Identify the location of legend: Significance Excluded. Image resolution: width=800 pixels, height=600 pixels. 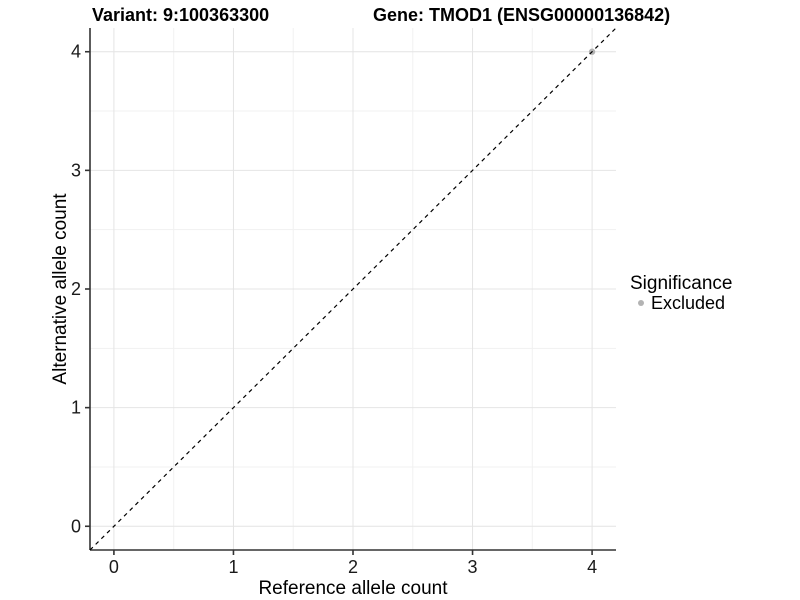
(681, 293).